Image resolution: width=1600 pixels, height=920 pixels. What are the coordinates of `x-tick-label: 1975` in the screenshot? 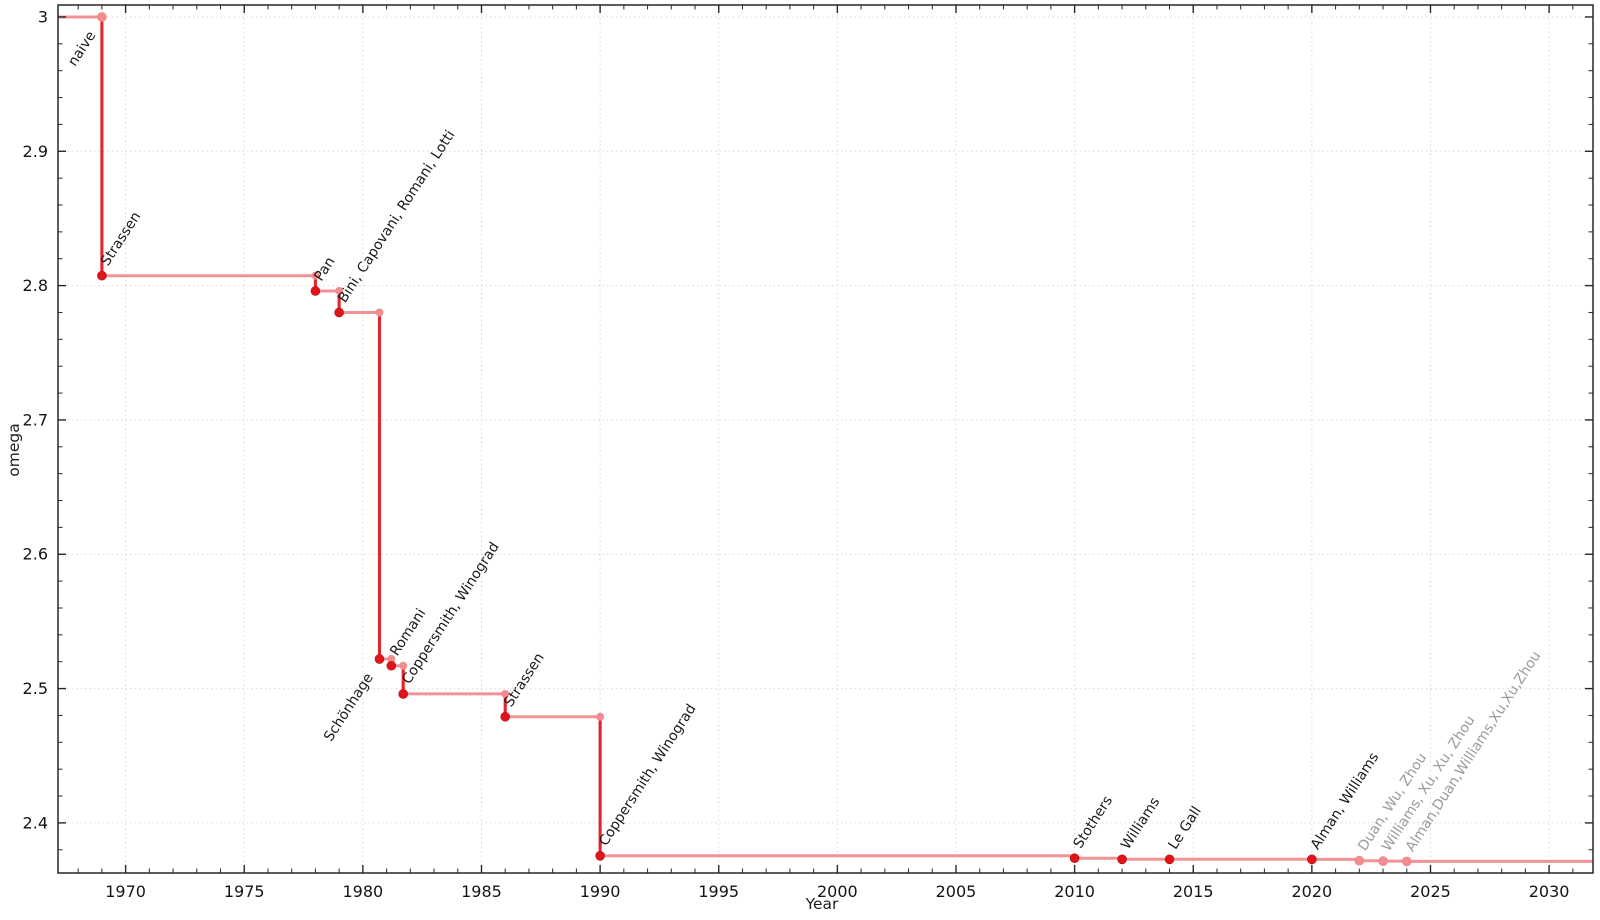 It's located at (244, 891).